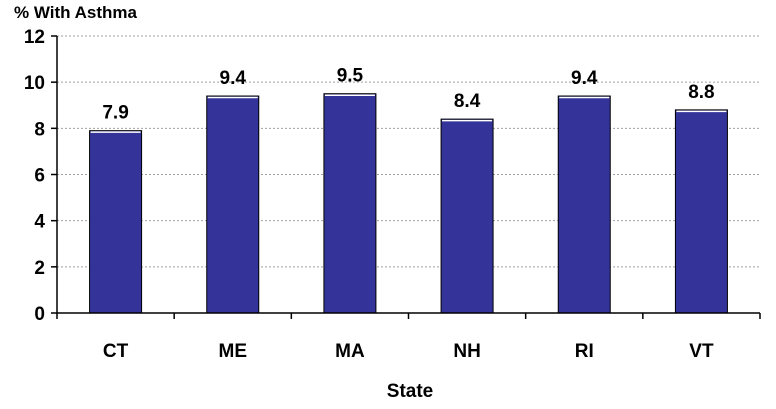 This screenshot has width=776, height=409. What do you see at coordinates (34, 37) in the screenshot?
I see `y-tick-label: 12` at bounding box center [34, 37].